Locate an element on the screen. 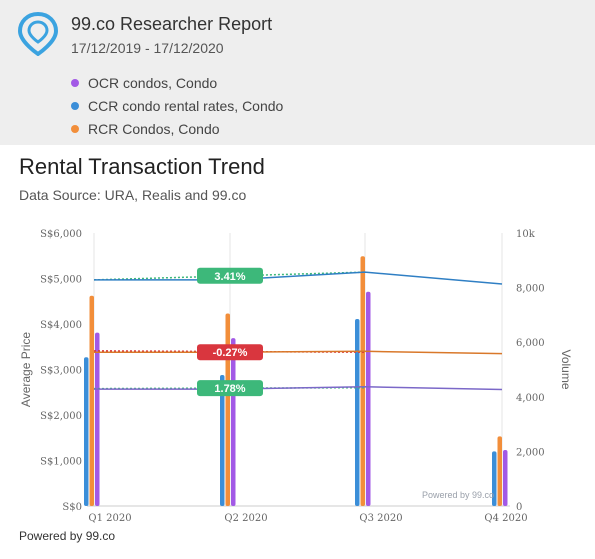 This screenshot has height=559, width=595. y-tick-right: 10k is located at coordinates (526, 234).